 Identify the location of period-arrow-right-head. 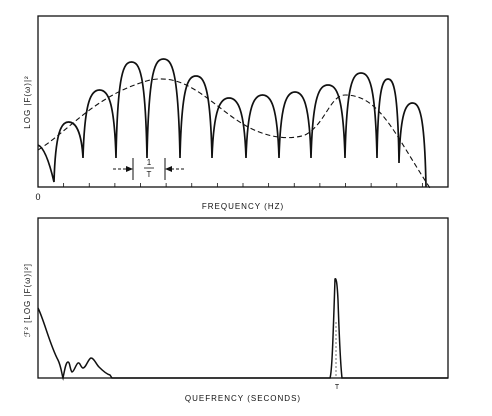
(168, 169).